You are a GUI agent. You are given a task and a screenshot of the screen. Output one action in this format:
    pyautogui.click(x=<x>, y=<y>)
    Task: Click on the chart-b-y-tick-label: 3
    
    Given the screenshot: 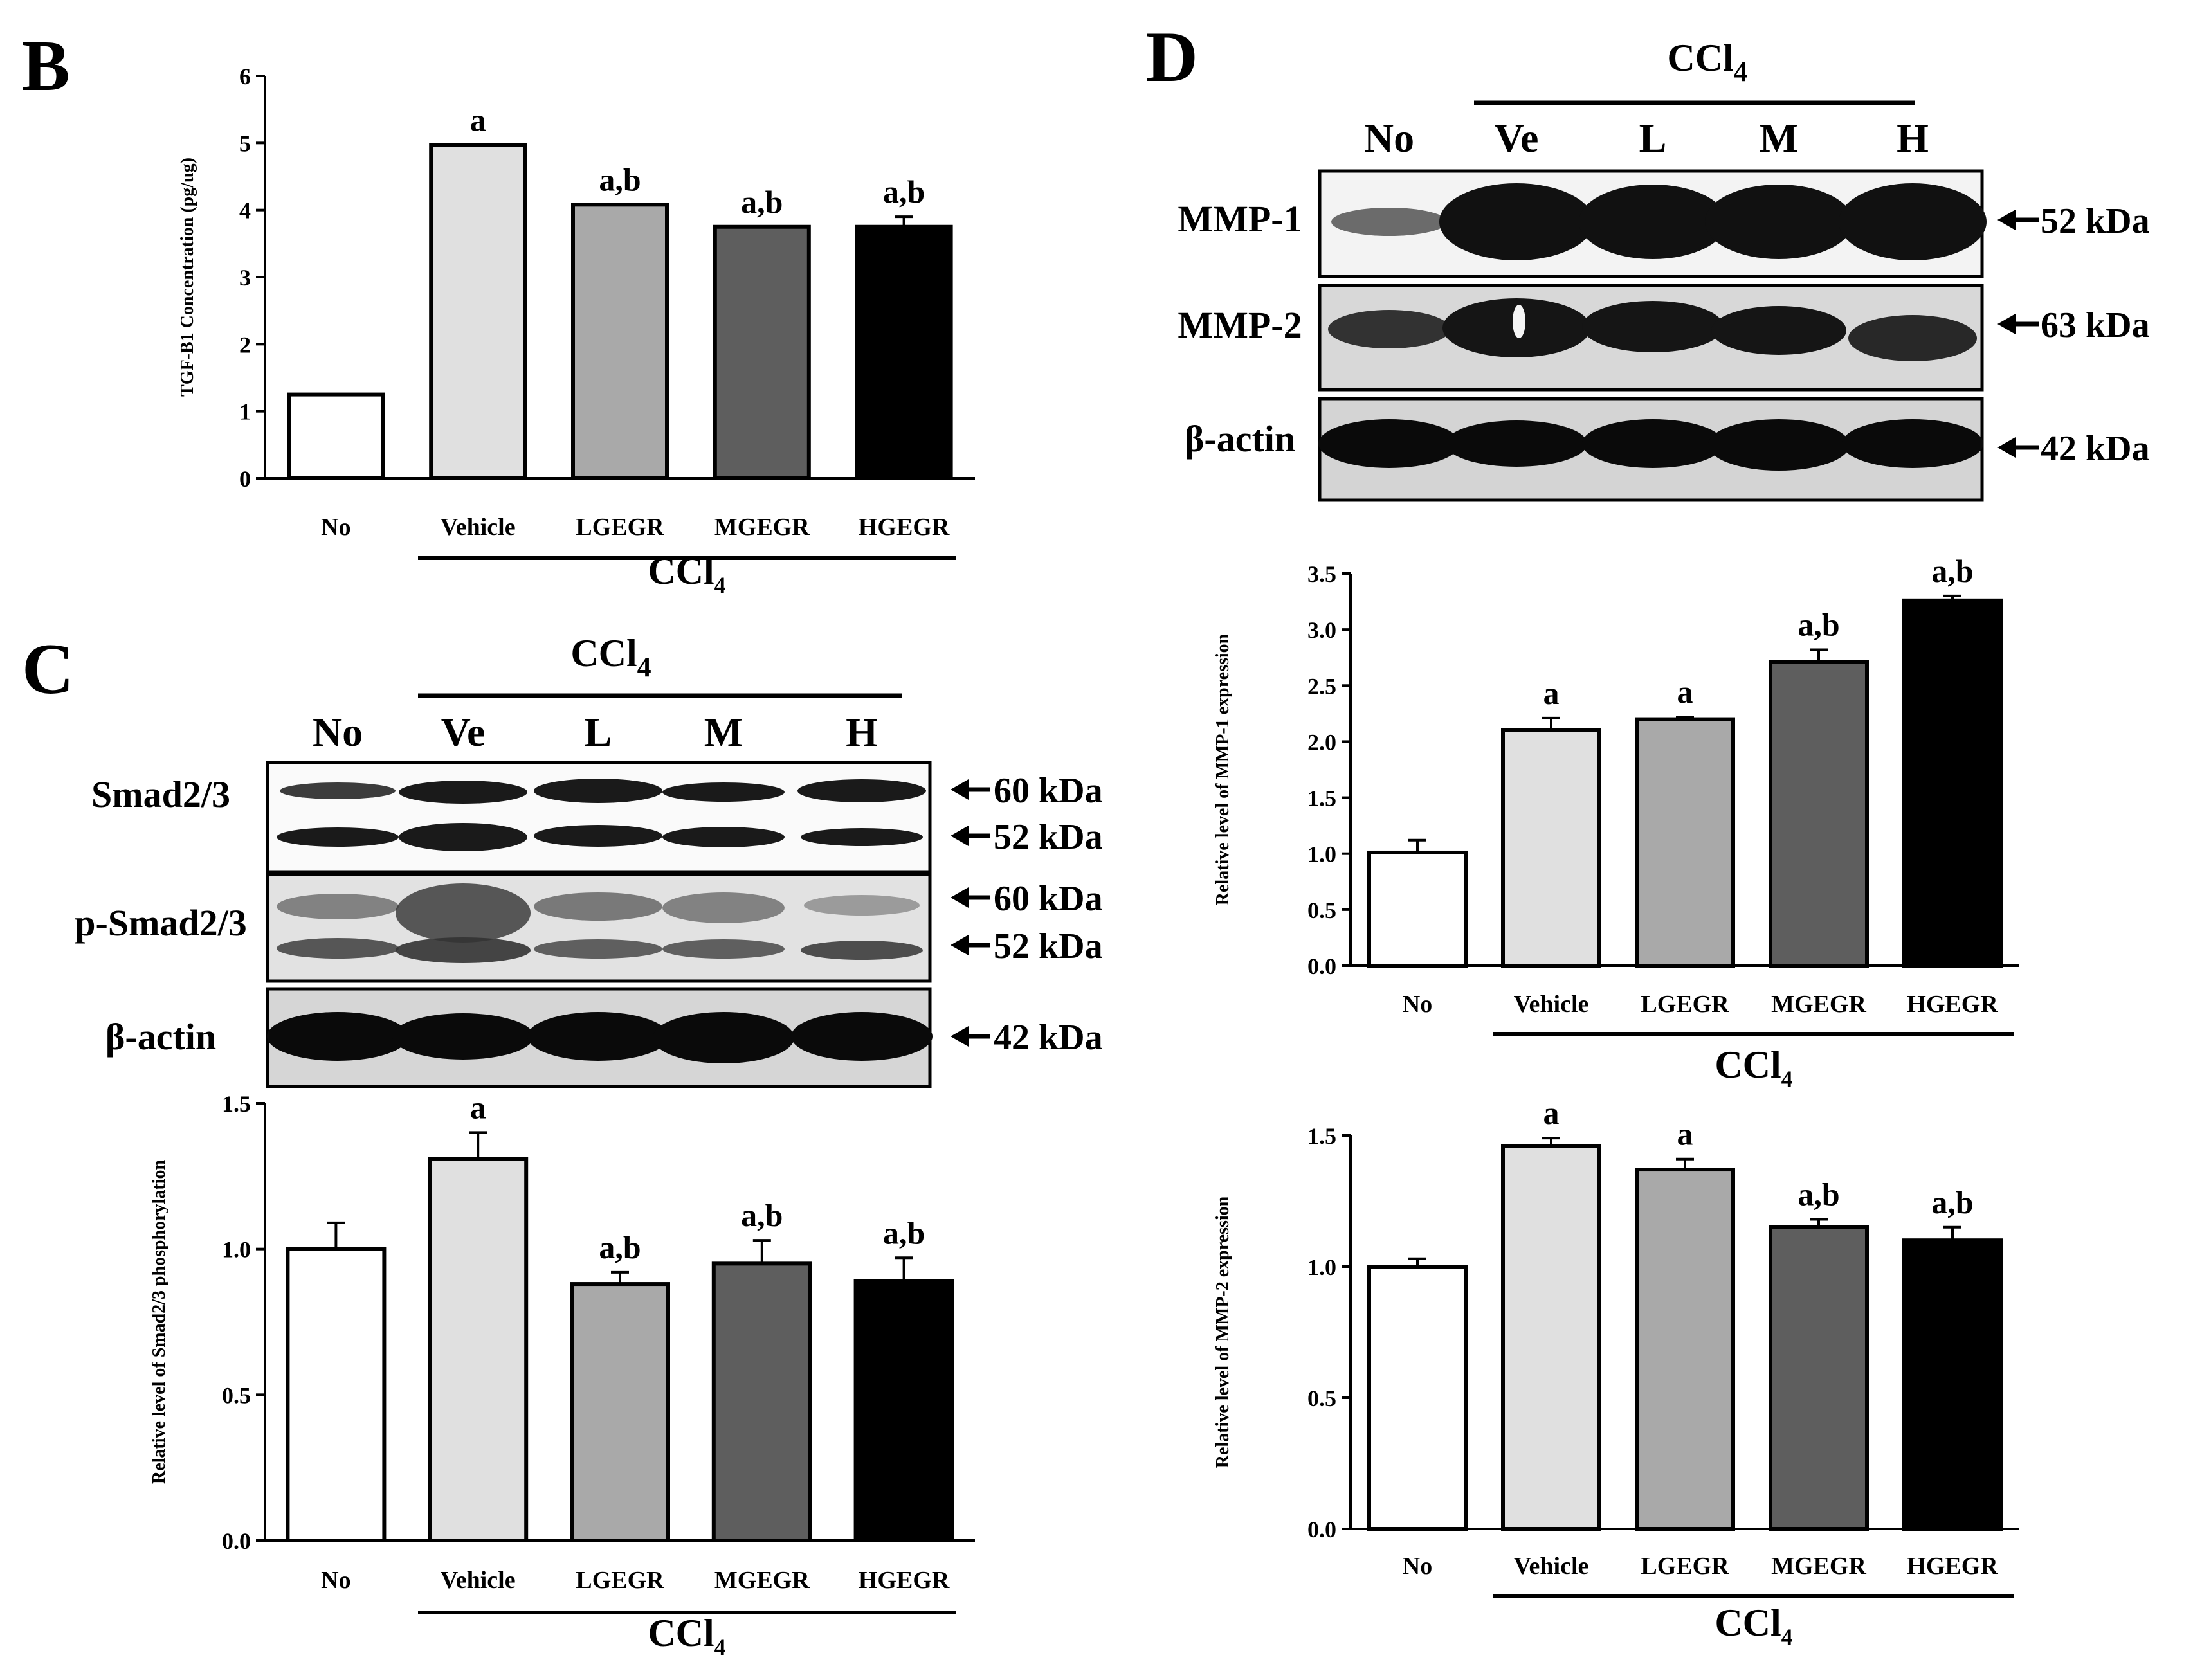 What is the action you would take?
    pyautogui.click(x=245, y=278)
    